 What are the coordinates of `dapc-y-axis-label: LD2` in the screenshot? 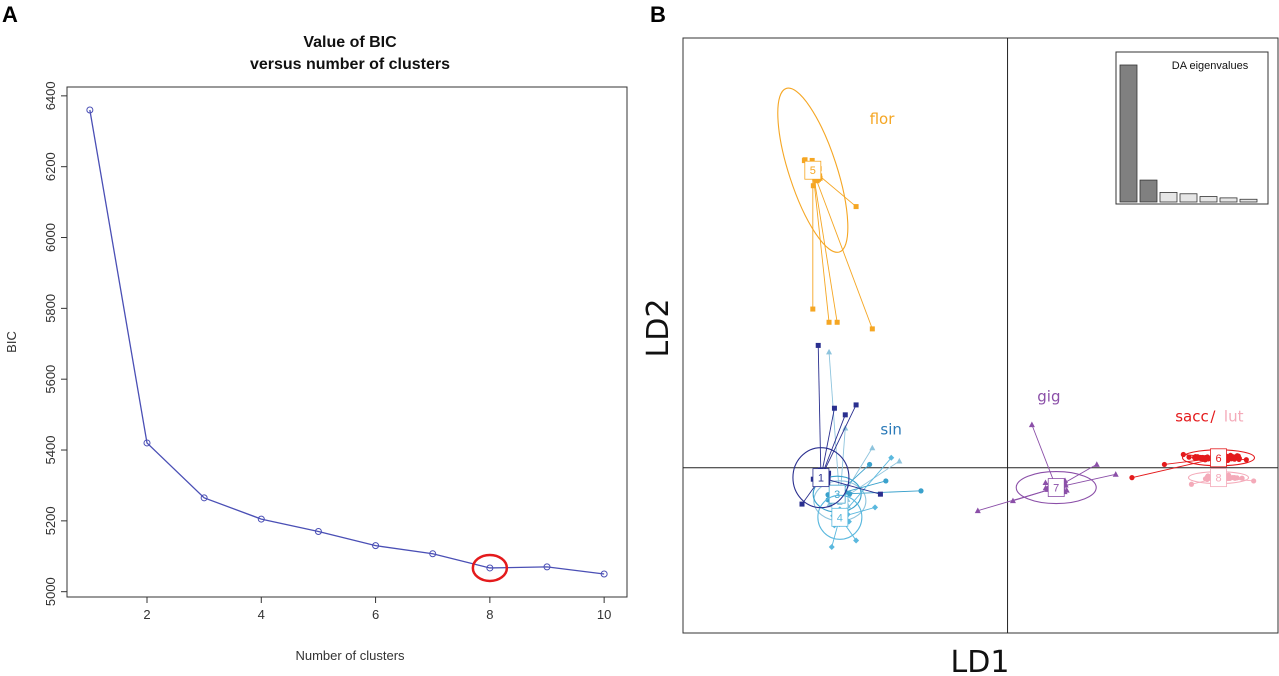 It's located at (658, 328).